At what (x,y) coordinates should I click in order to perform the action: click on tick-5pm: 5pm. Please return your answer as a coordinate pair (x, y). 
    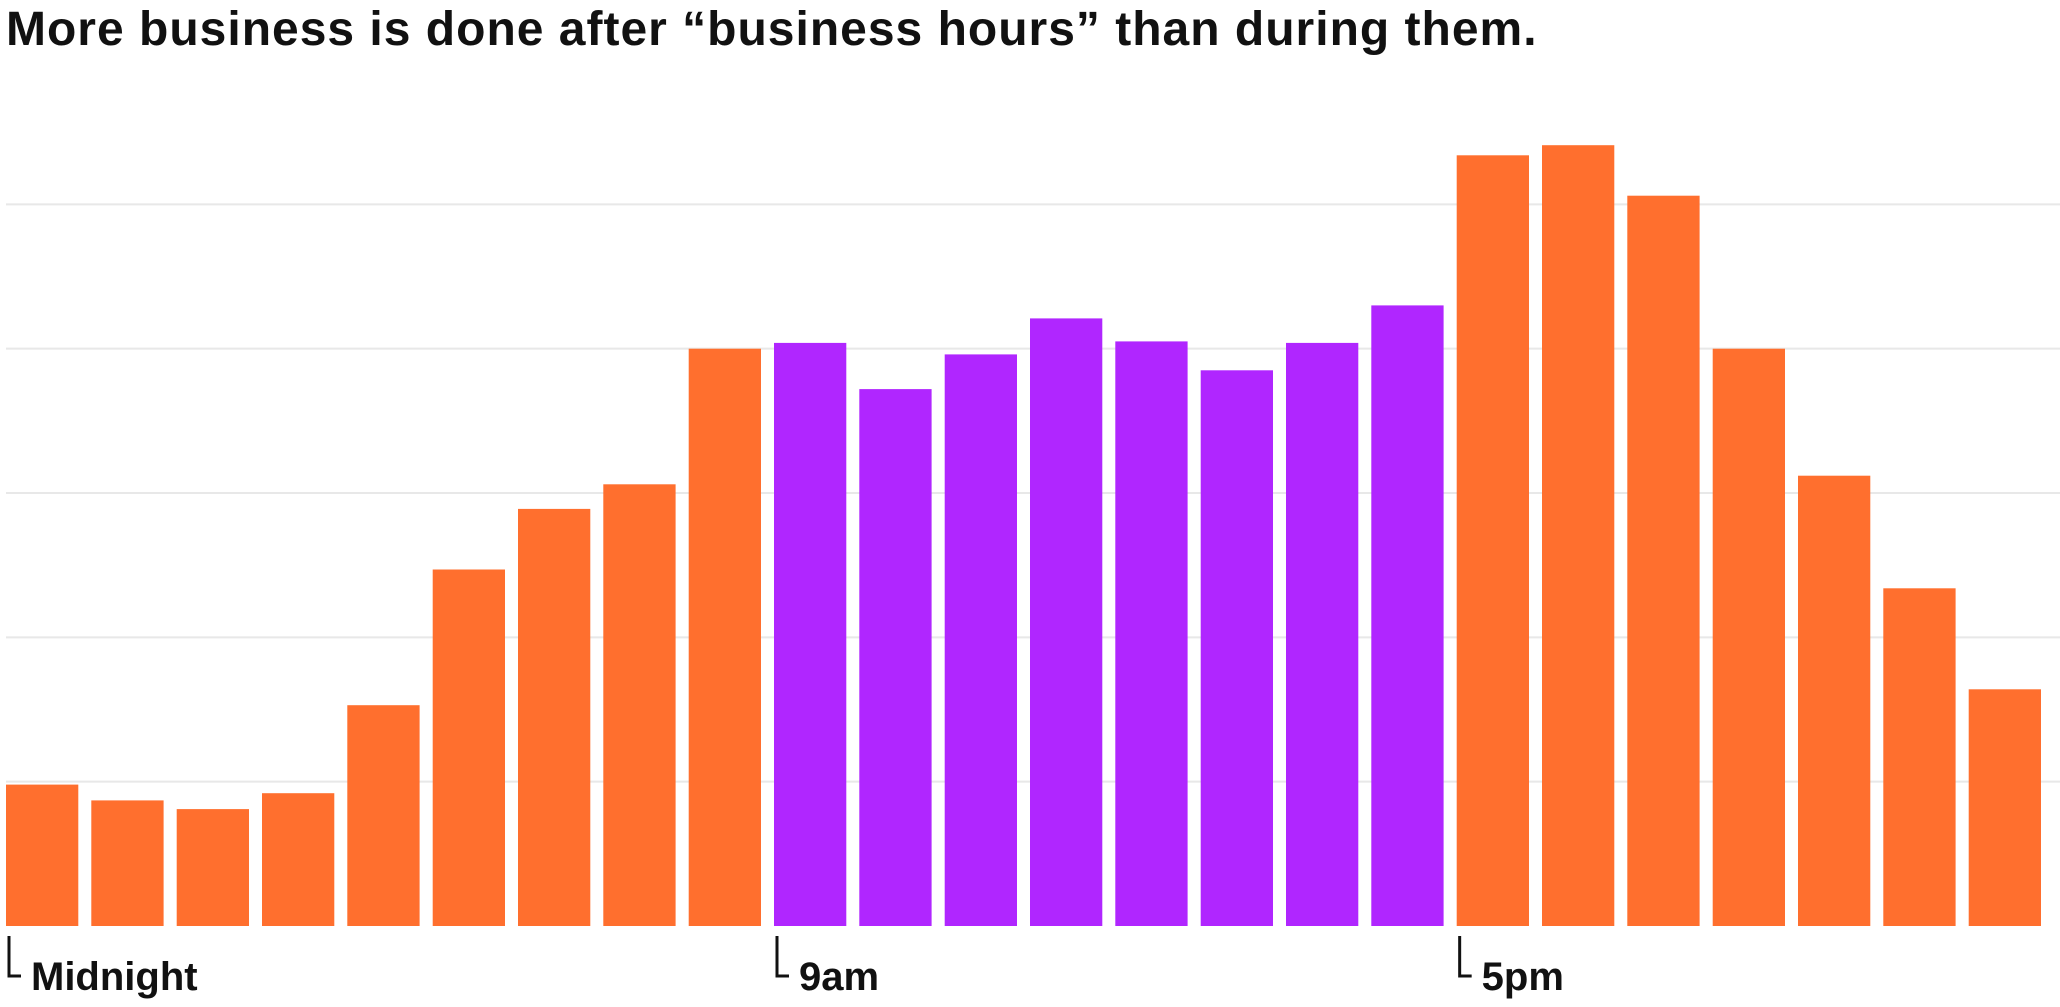
    Looking at the image, I should click on (1511, 967).